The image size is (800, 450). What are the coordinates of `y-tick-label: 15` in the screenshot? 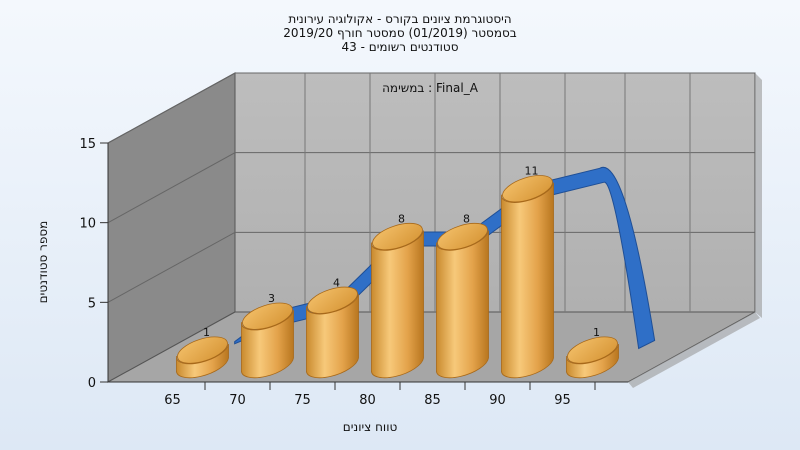 It's located at (87, 144).